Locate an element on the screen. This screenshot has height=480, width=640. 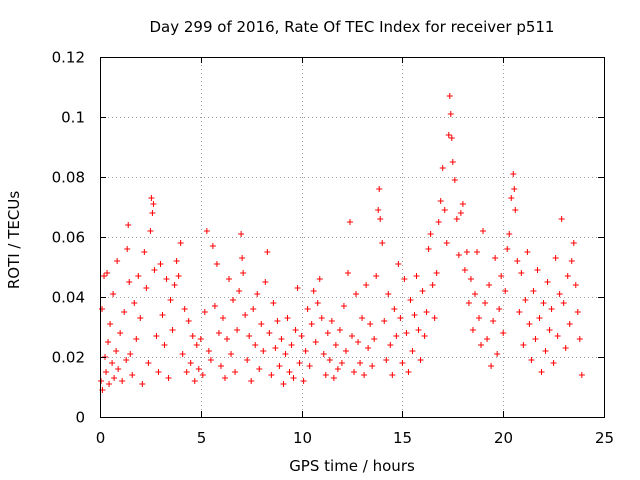
y-tick-label: 0.08 is located at coordinates (68, 178).